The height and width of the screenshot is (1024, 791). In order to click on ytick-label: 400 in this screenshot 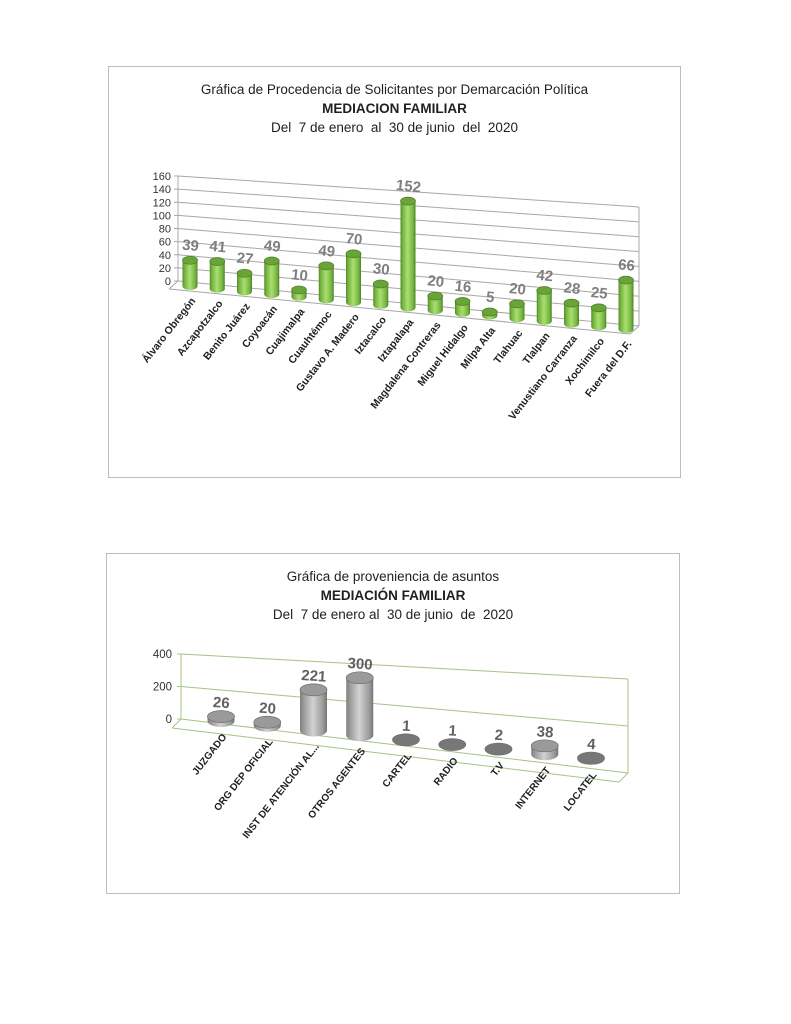, I will do `click(162, 655)`.